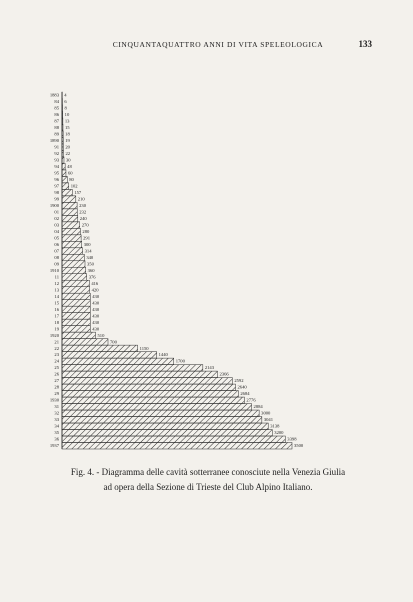  What do you see at coordinates (78, 192) in the screenshot?
I see `value-label: 157` at bounding box center [78, 192].